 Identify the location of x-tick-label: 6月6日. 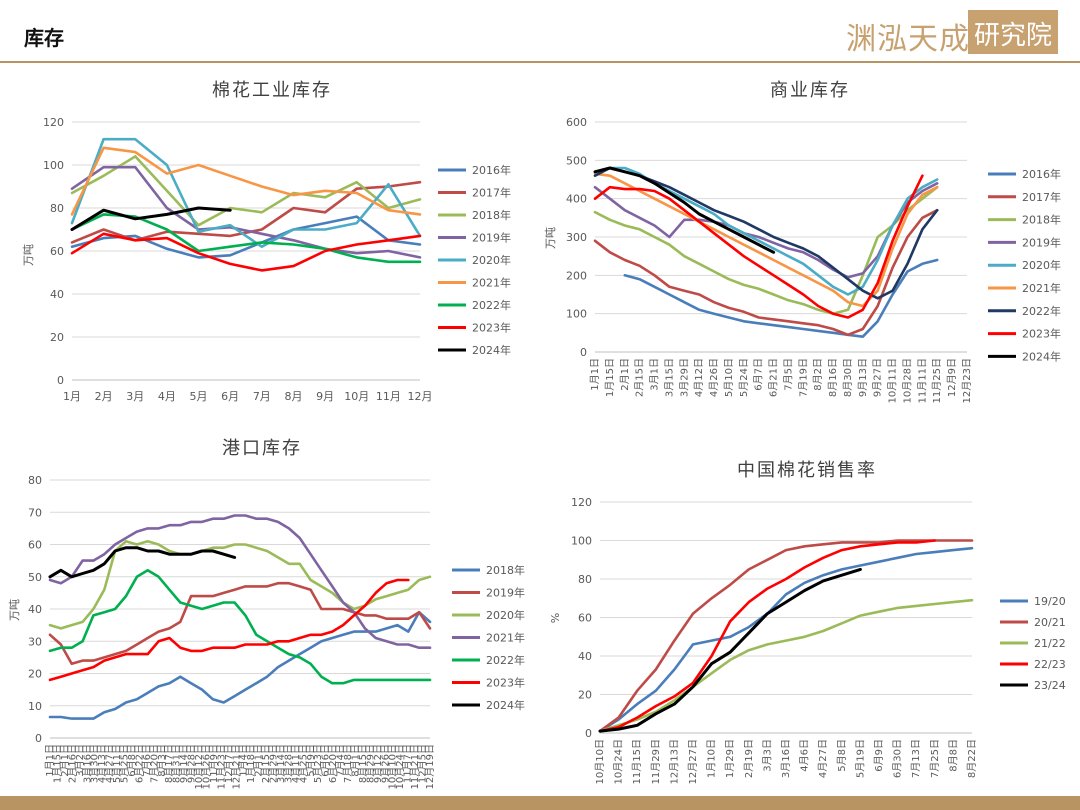
(326, 760).